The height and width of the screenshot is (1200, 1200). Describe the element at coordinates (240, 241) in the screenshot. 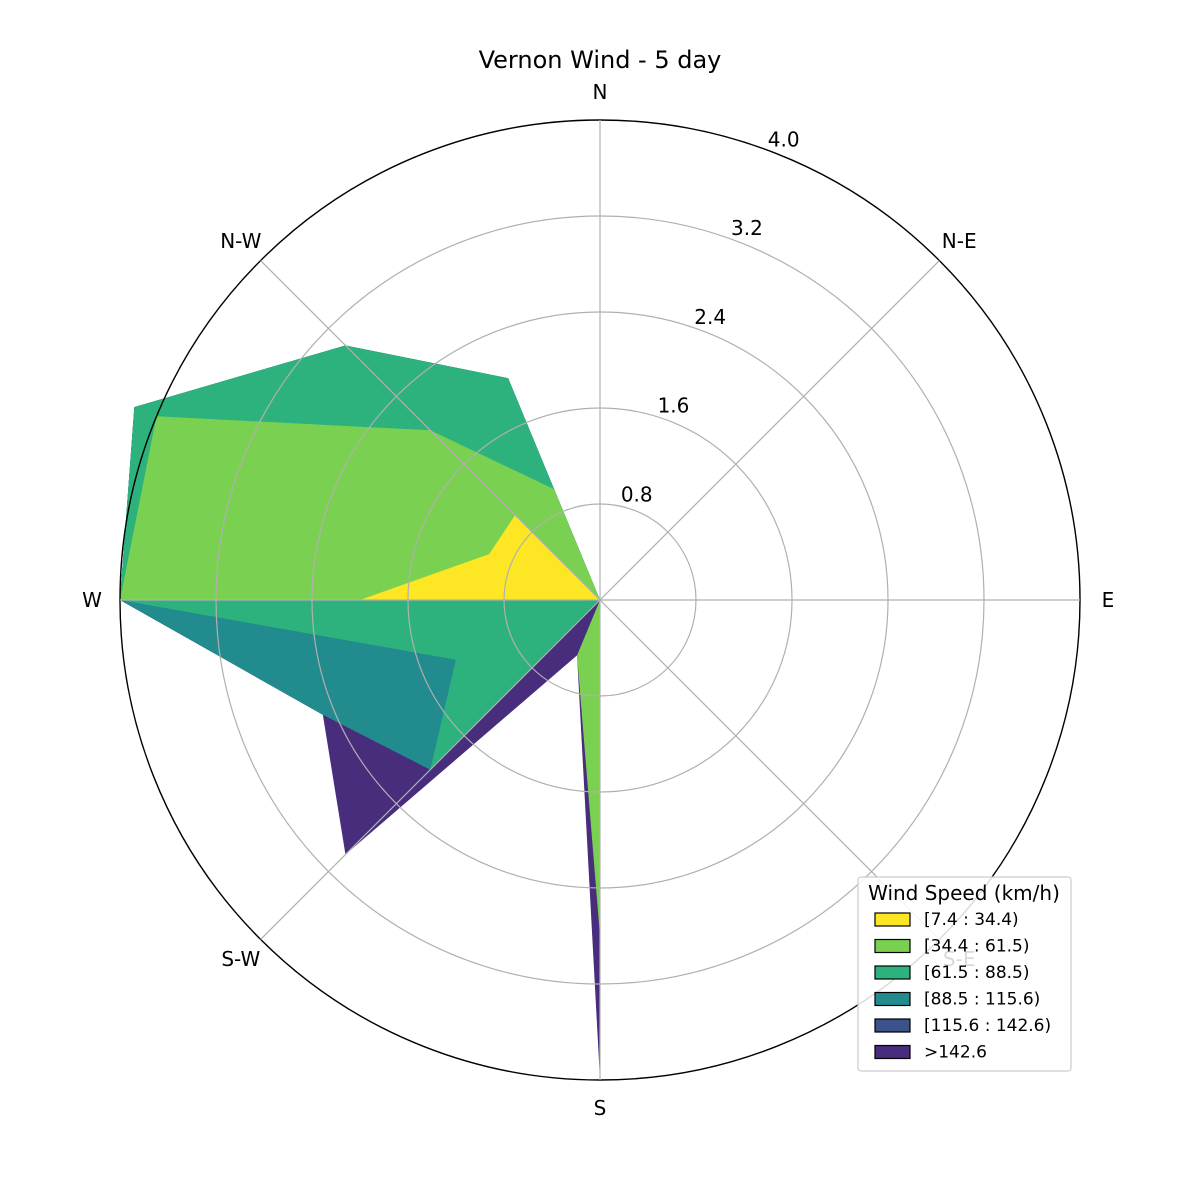

I see `direction-label-n-w: N-W` at that location.